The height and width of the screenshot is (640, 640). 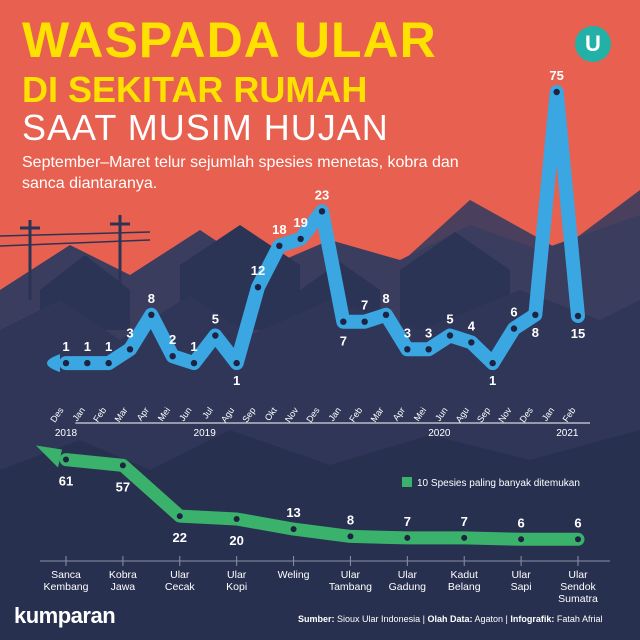 I want to click on line-data-label: 18, so click(x=279, y=229).